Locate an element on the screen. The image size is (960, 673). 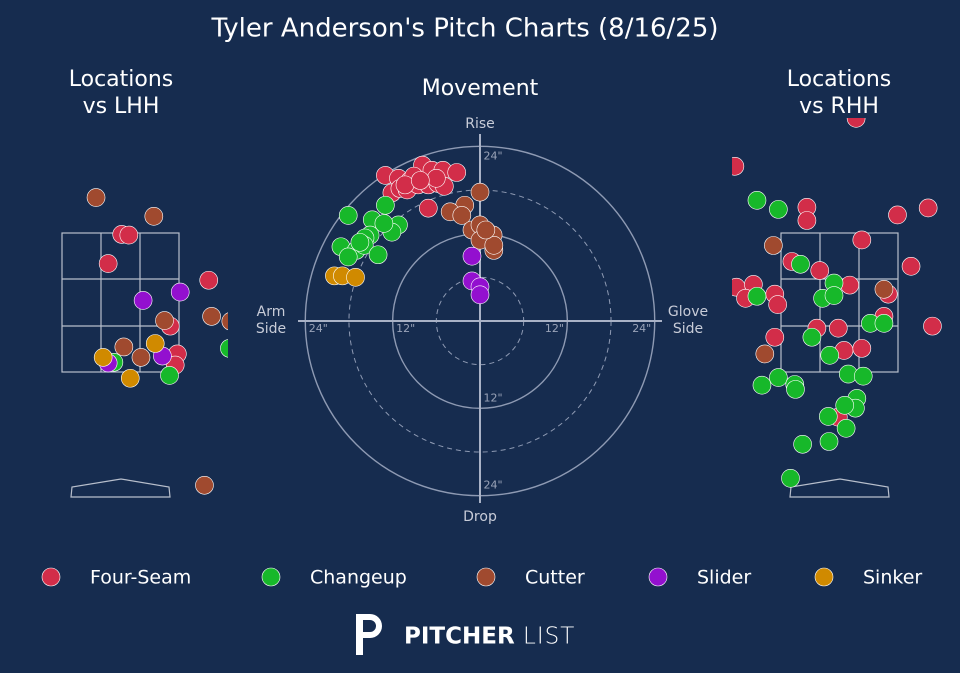
chart-title: Tyler Anderson's Pitch Charts (8/16/25) is located at coordinates (464, 29).